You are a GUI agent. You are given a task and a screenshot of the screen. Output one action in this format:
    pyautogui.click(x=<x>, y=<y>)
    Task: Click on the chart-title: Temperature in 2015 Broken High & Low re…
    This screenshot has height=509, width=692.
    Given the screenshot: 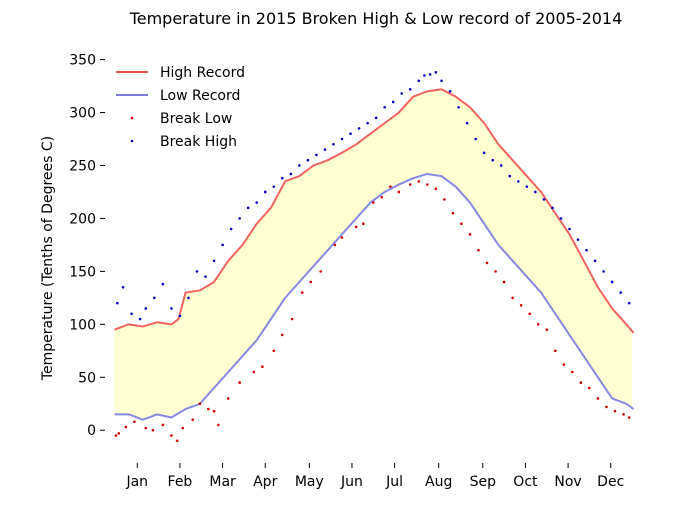 What is the action you would take?
    pyautogui.click(x=376, y=18)
    